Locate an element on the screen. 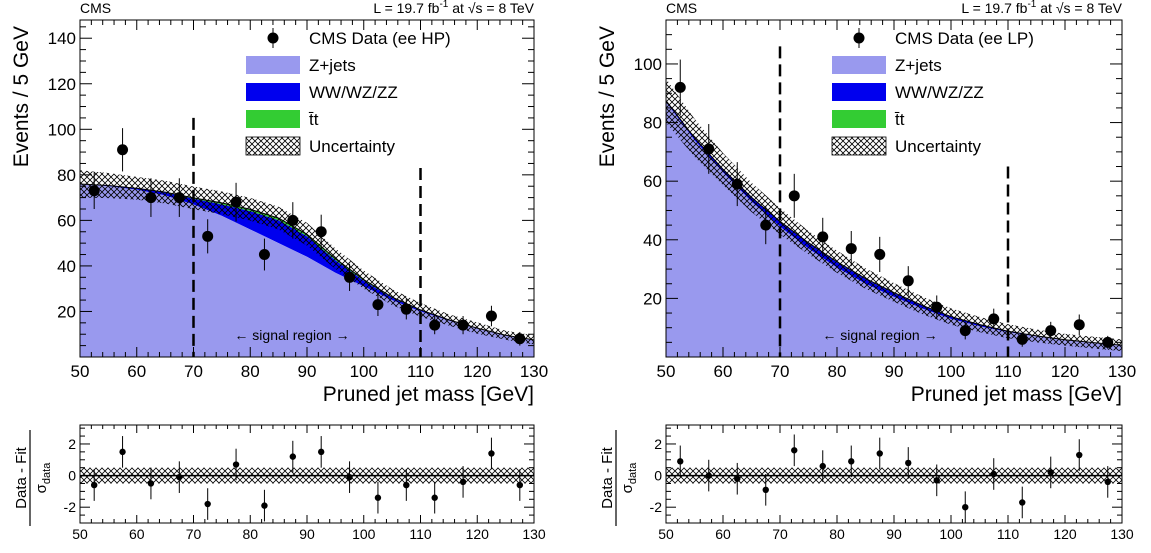 The image size is (1151, 553). legend-label: CMS Data (ee HP) is located at coordinates (380, 38).